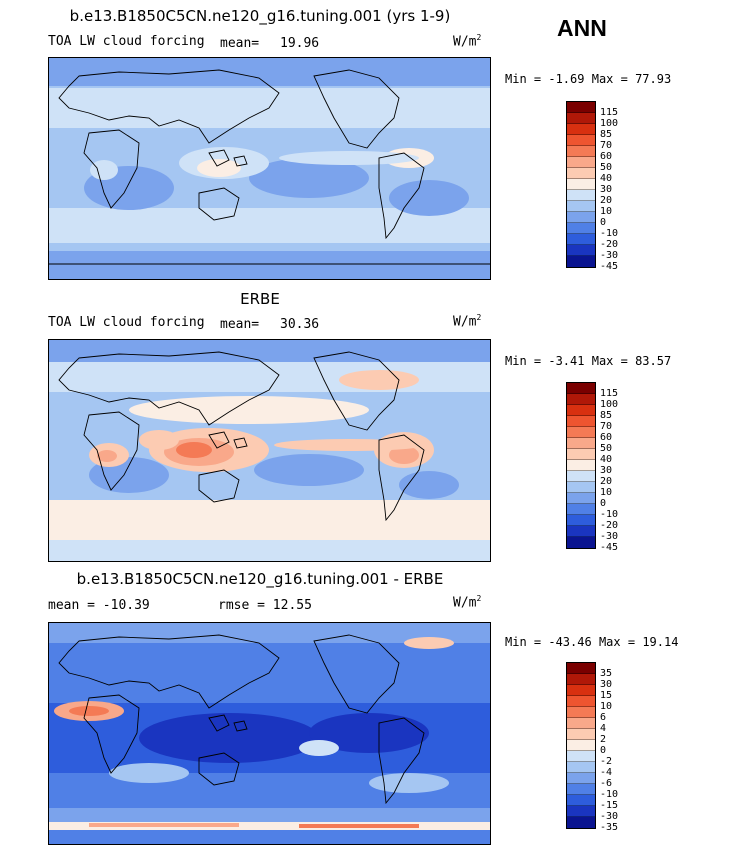 The image size is (733, 847). I want to click on colorbar-tick-label: -45, so click(609, 266).